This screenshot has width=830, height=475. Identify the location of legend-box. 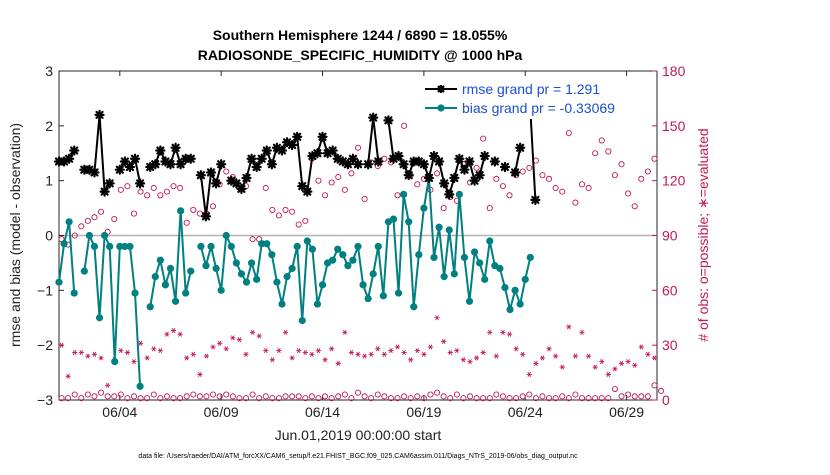
(538, 98).